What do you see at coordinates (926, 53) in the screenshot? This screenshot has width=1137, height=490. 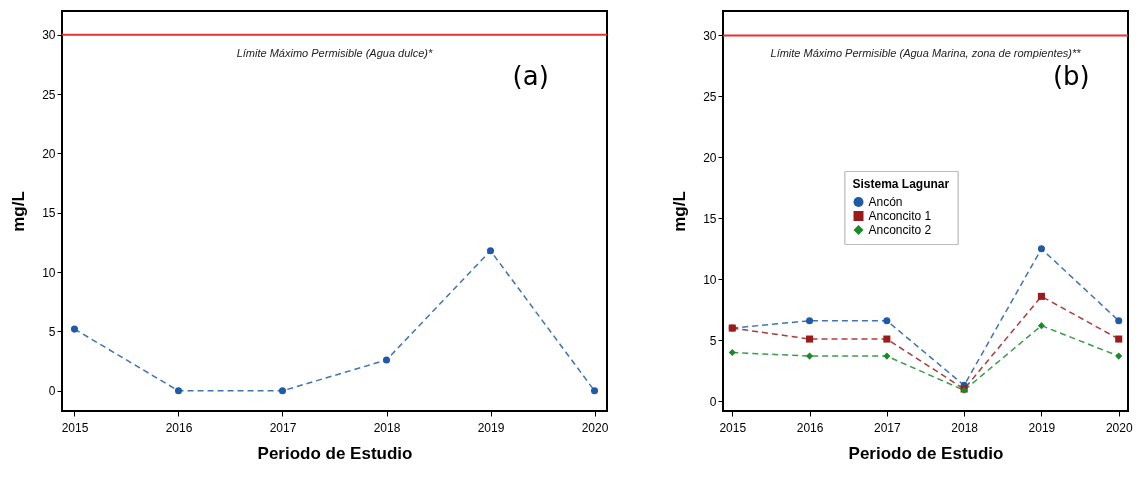 I see `ref-line-label: Límite Máximo Permisible (Agua Marina, zona de rompientes)**` at bounding box center [926, 53].